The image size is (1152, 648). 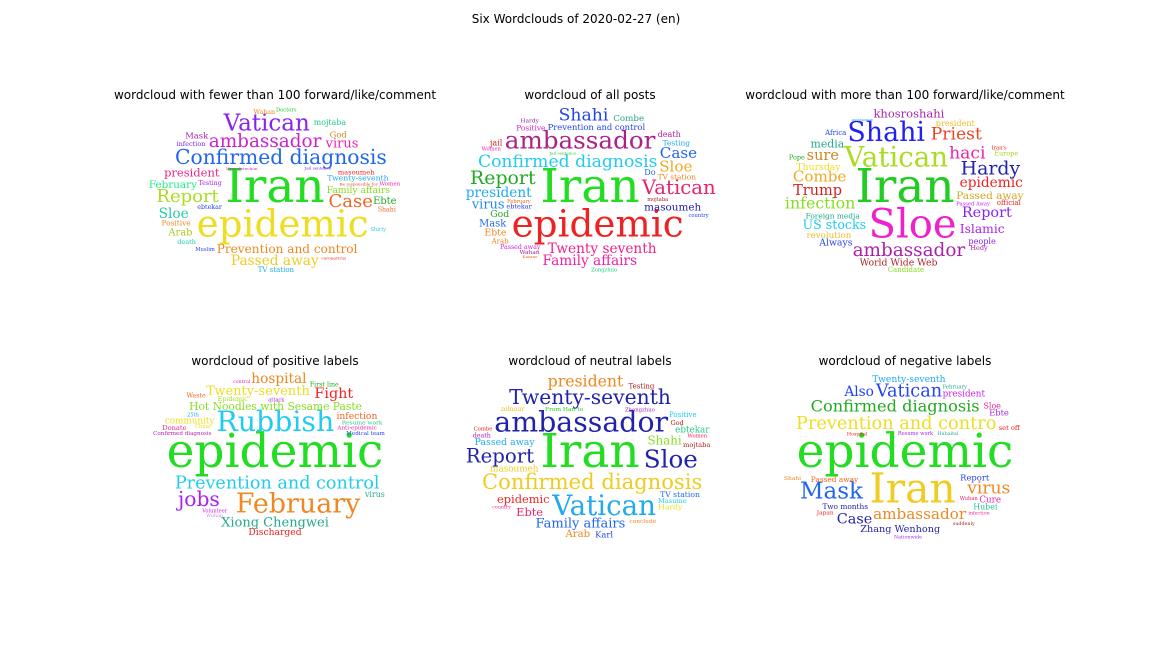 What do you see at coordinates (190, 422) in the screenshot?
I see `word-community: community` at bounding box center [190, 422].